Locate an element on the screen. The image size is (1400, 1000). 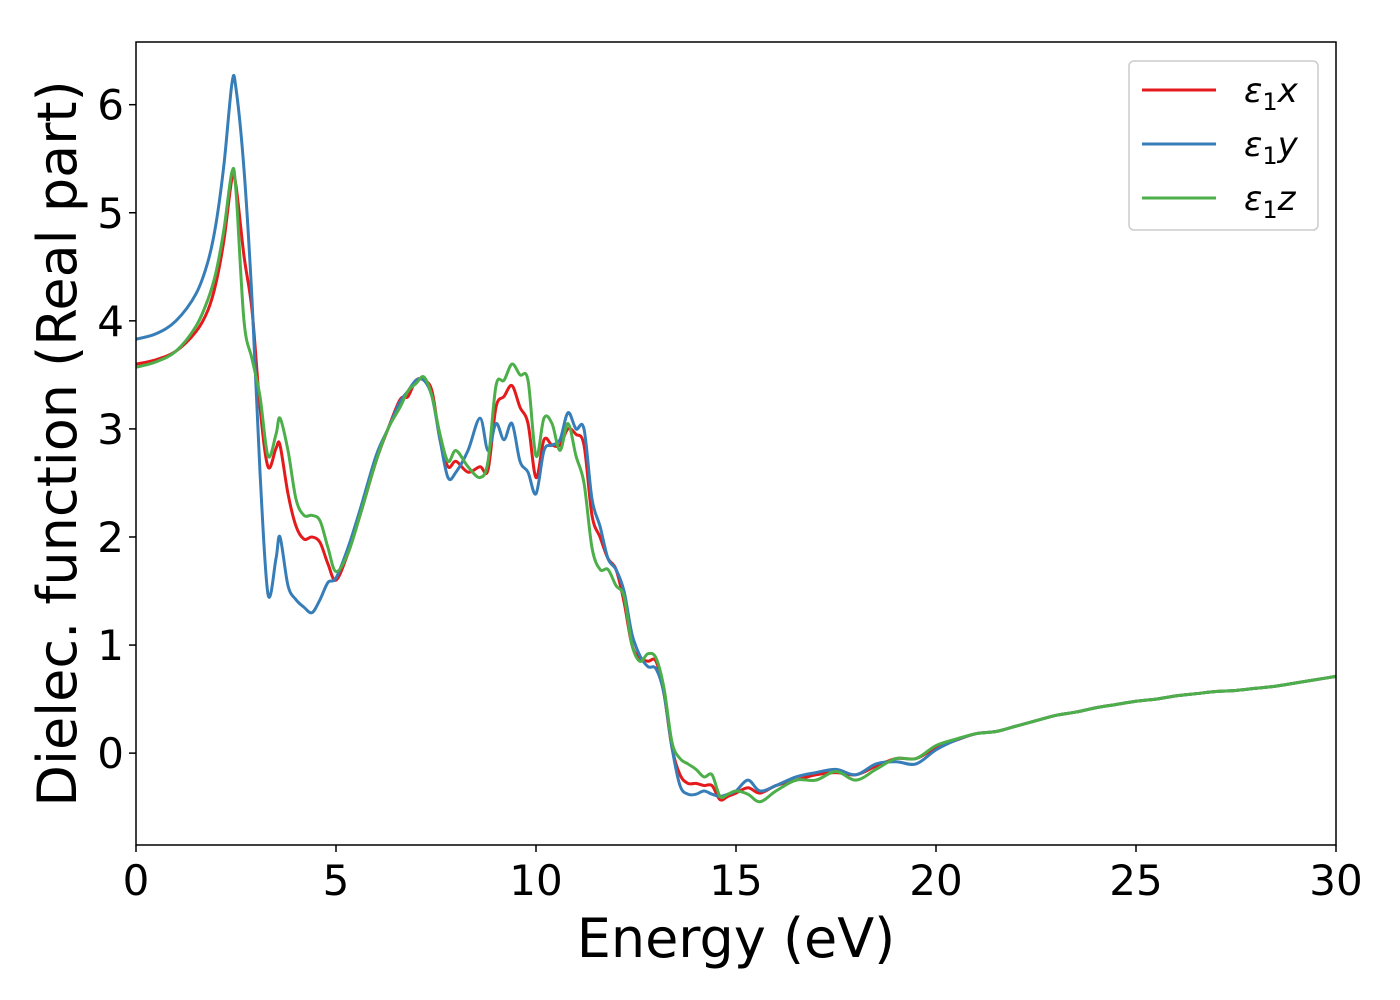
y-tick-label: 5 is located at coordinates (110, 213).